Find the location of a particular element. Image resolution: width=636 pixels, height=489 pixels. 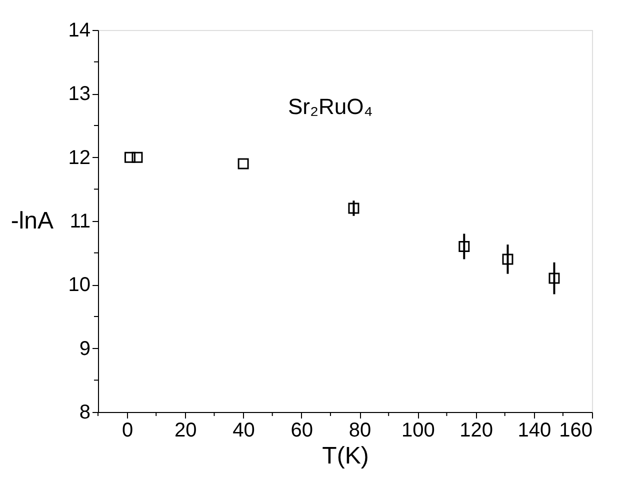

x-tick-label: 120 is located at coordinates (476, 431).